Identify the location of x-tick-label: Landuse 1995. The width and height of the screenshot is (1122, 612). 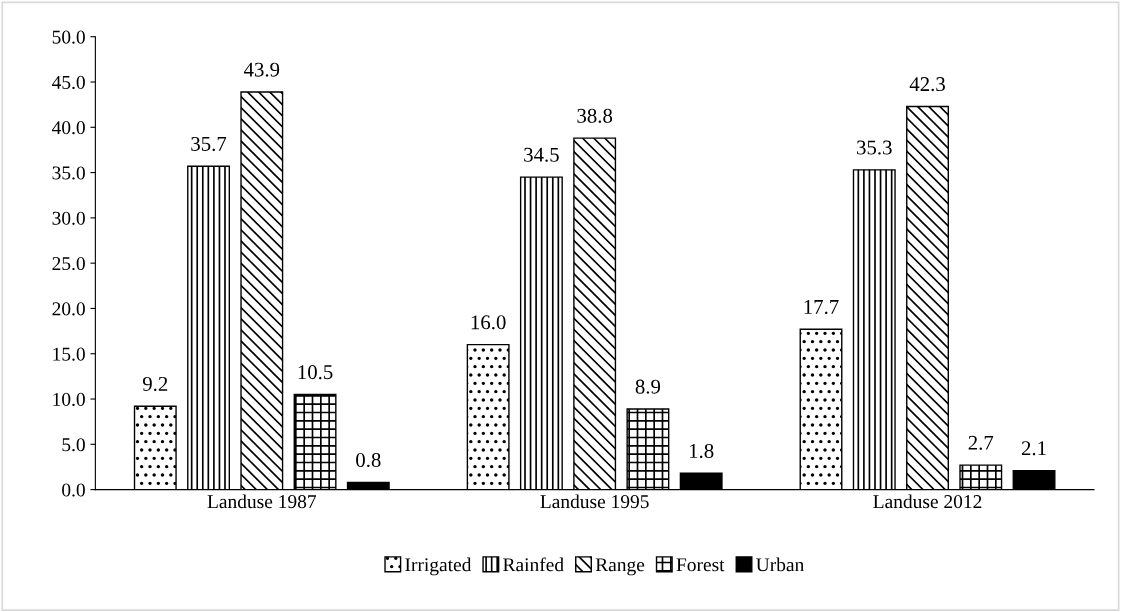
(594, 501).